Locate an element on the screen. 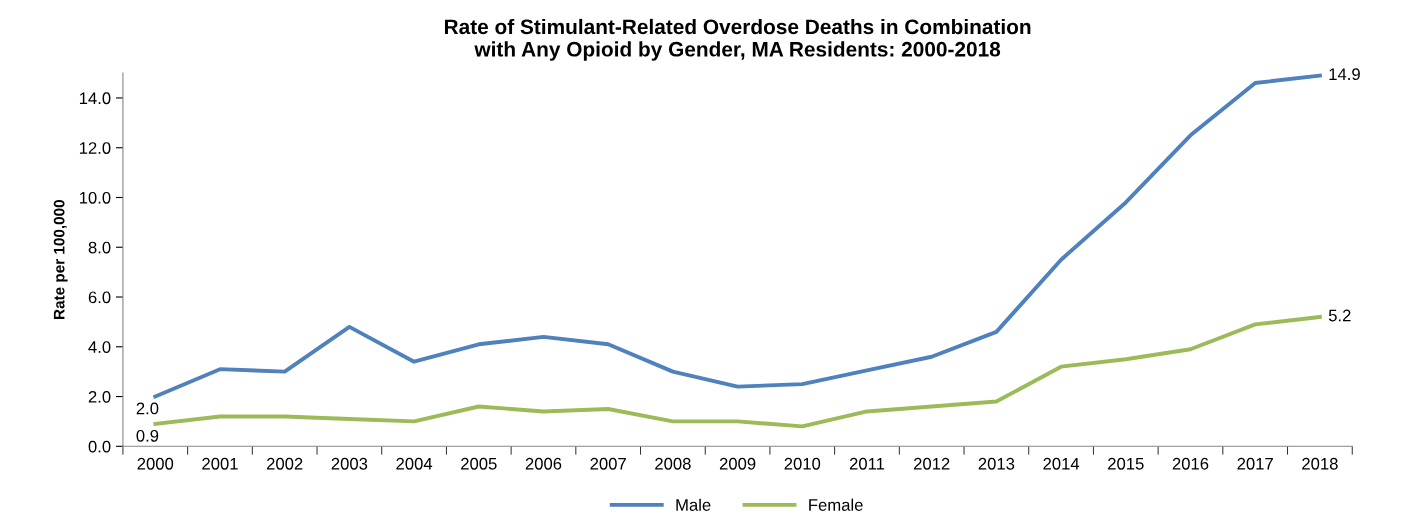 Image resolution: width=1413 pixels, height=522 pixels. x-tick-label: 2014 is located at coordinates (1061, 463).